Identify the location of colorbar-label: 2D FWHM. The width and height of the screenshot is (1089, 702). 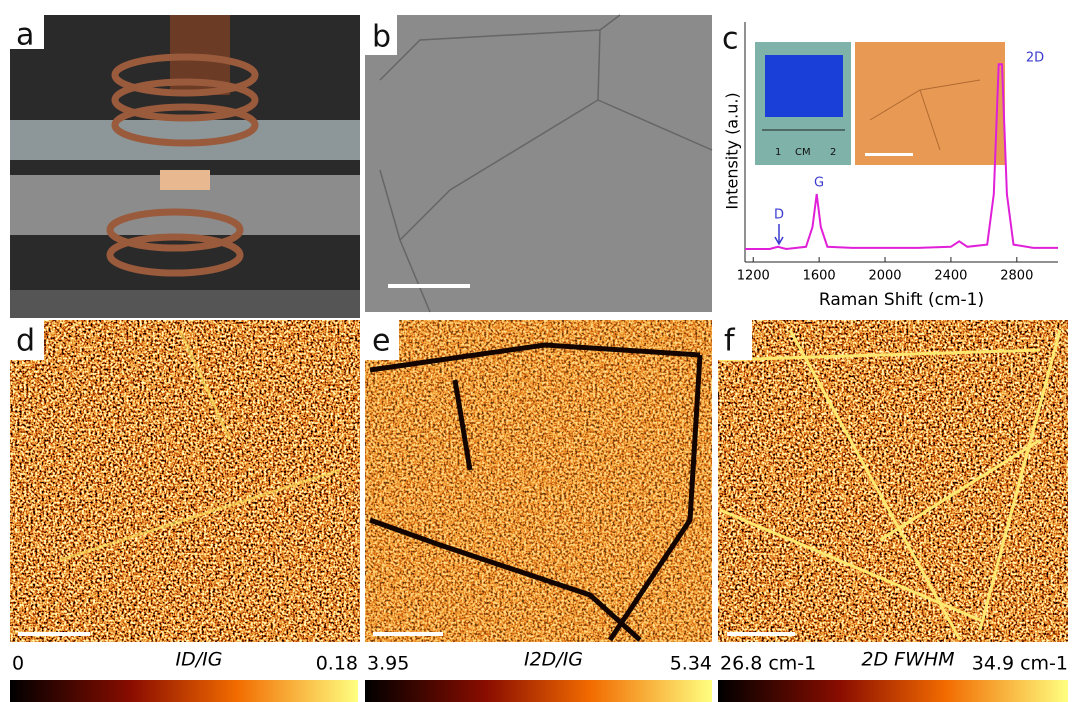
(907, 660).